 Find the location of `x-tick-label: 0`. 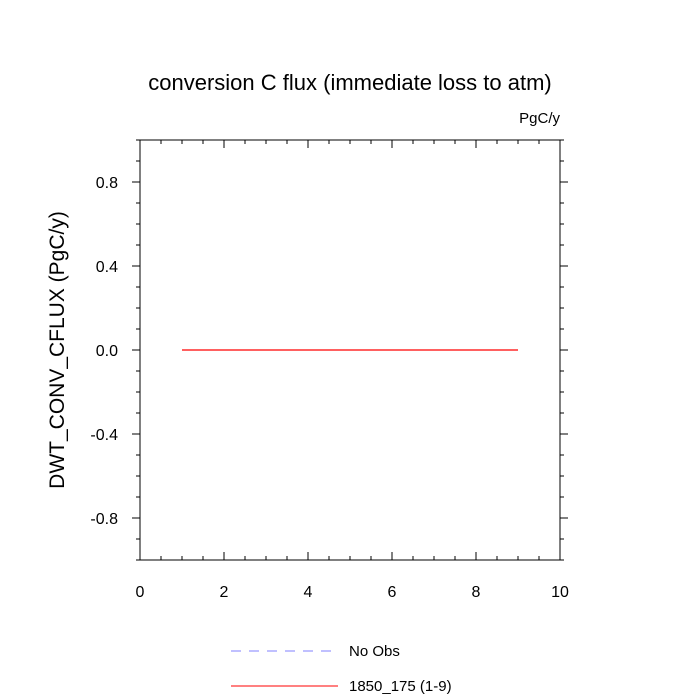

x-tick-label: 0 is located at coordinates (140, 592).